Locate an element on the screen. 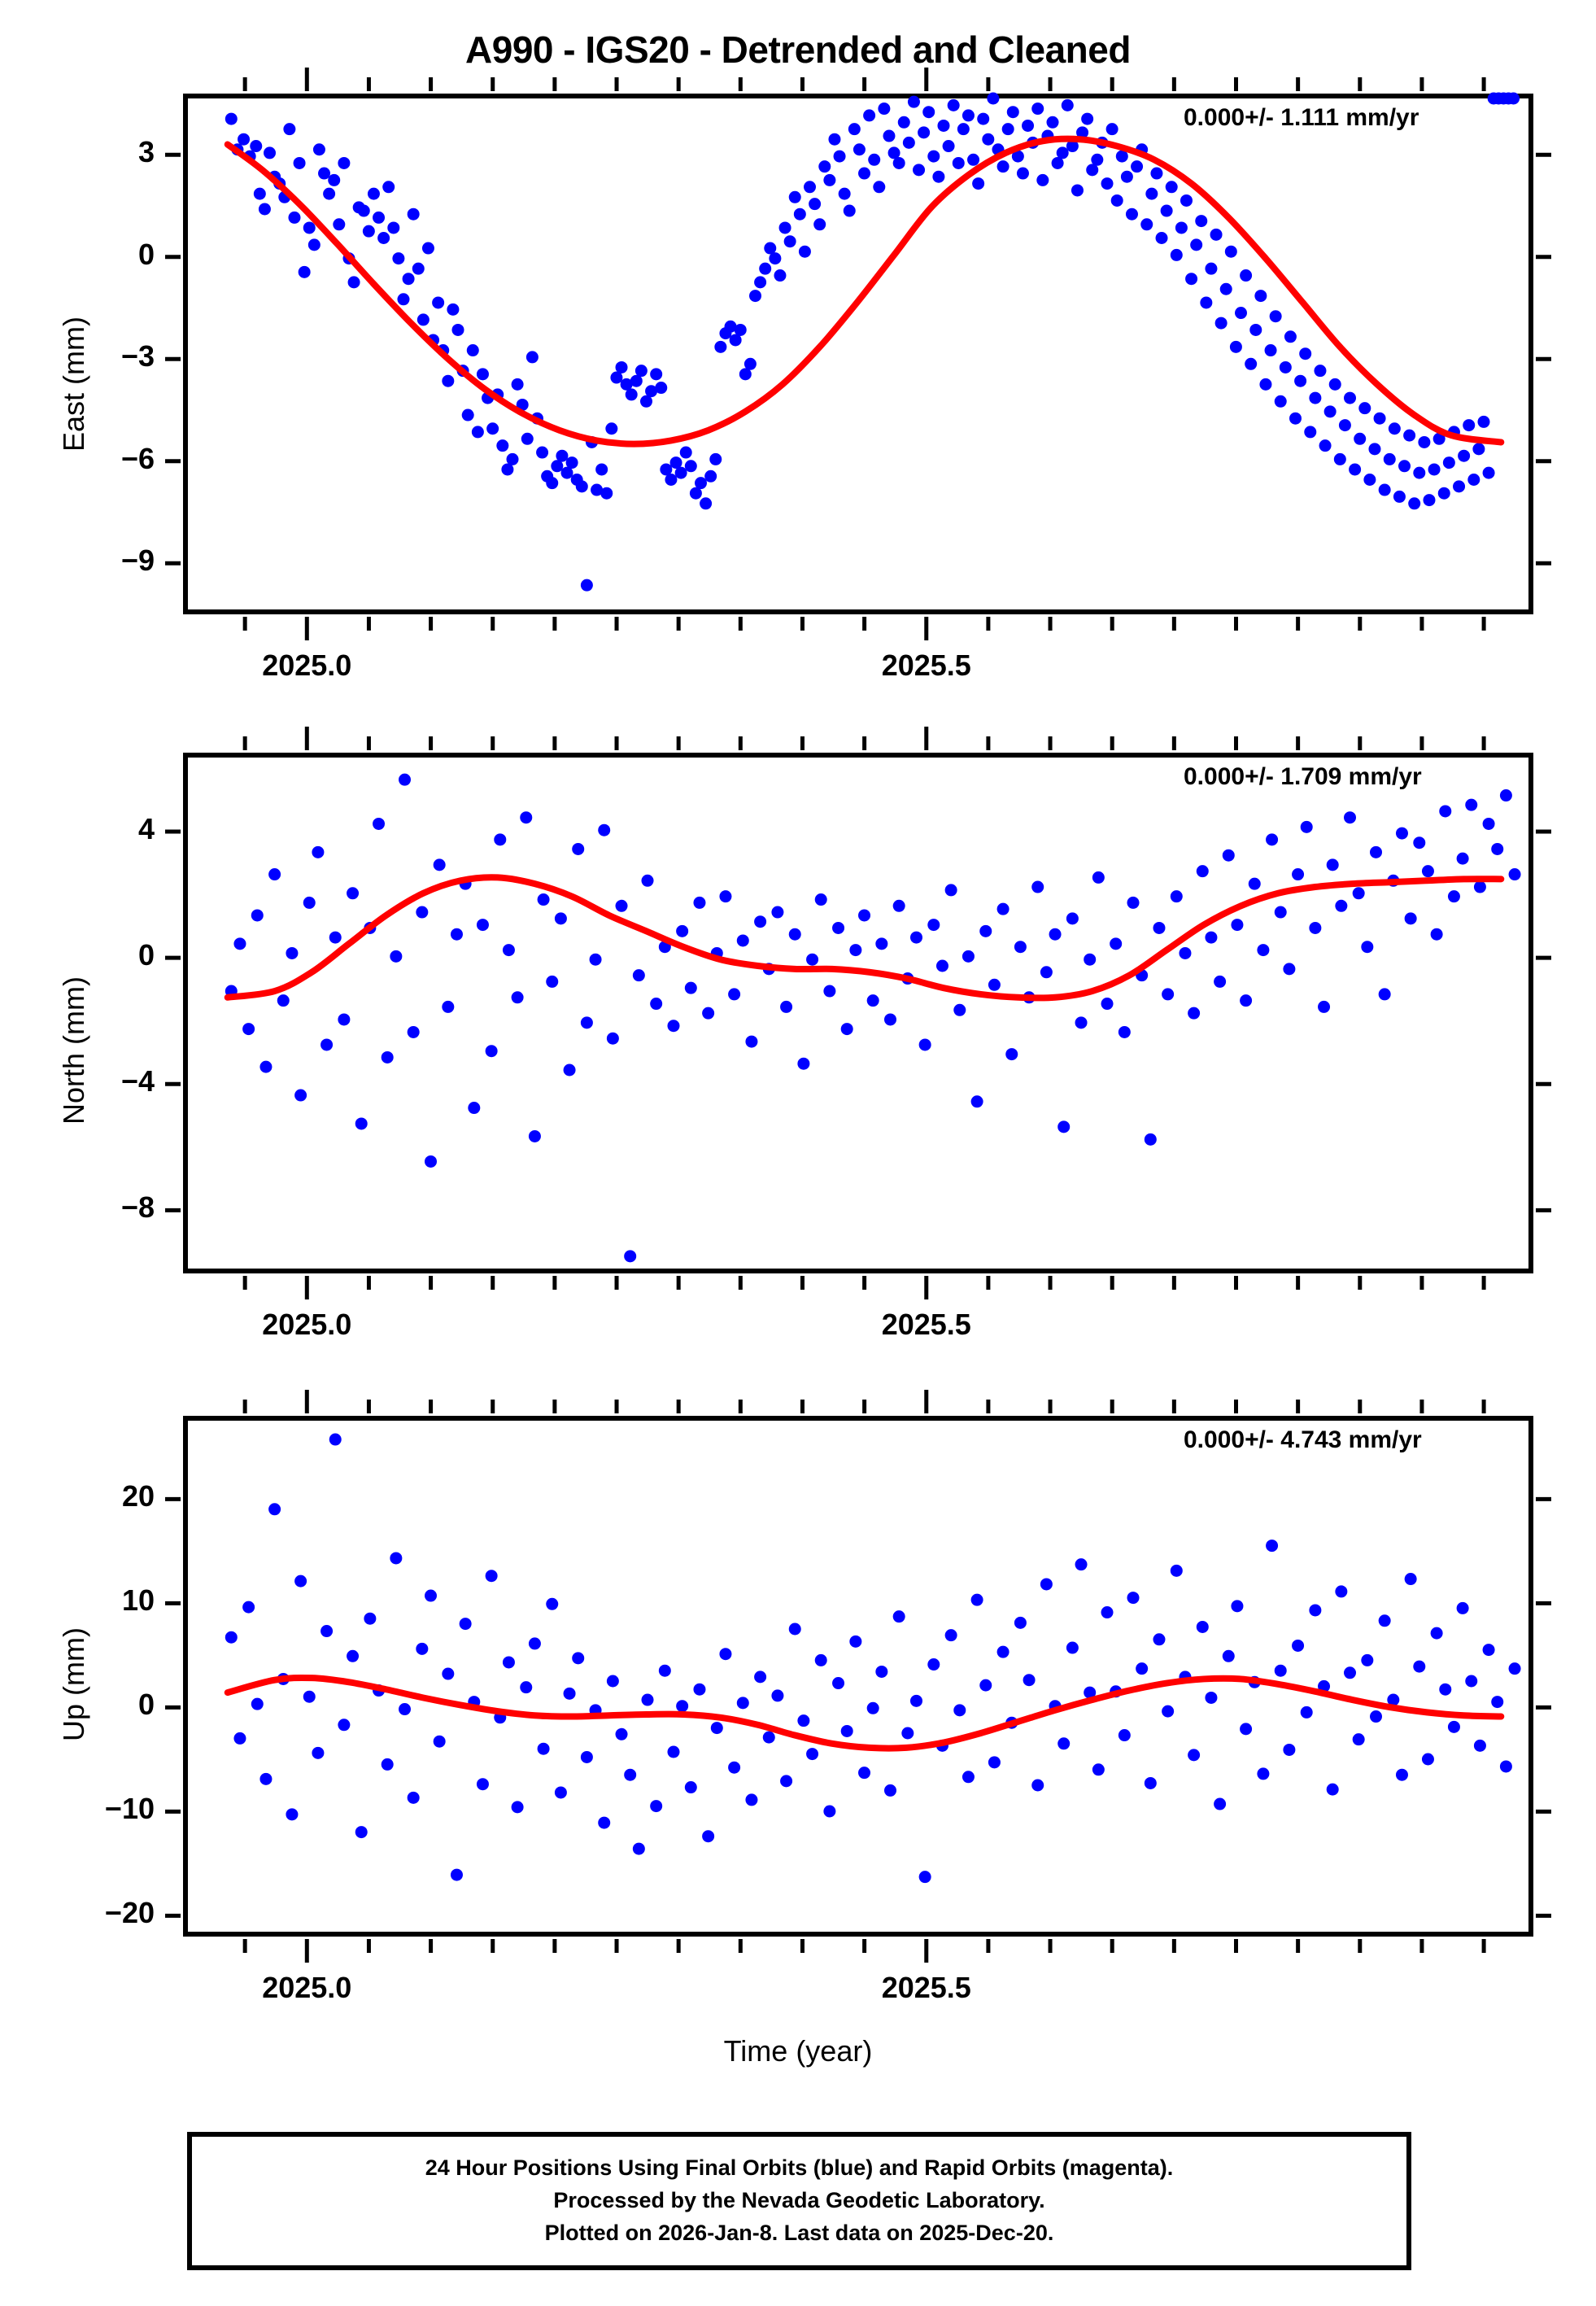  x-tick-label: 2025.5 is located at coordinates (926, 1987).